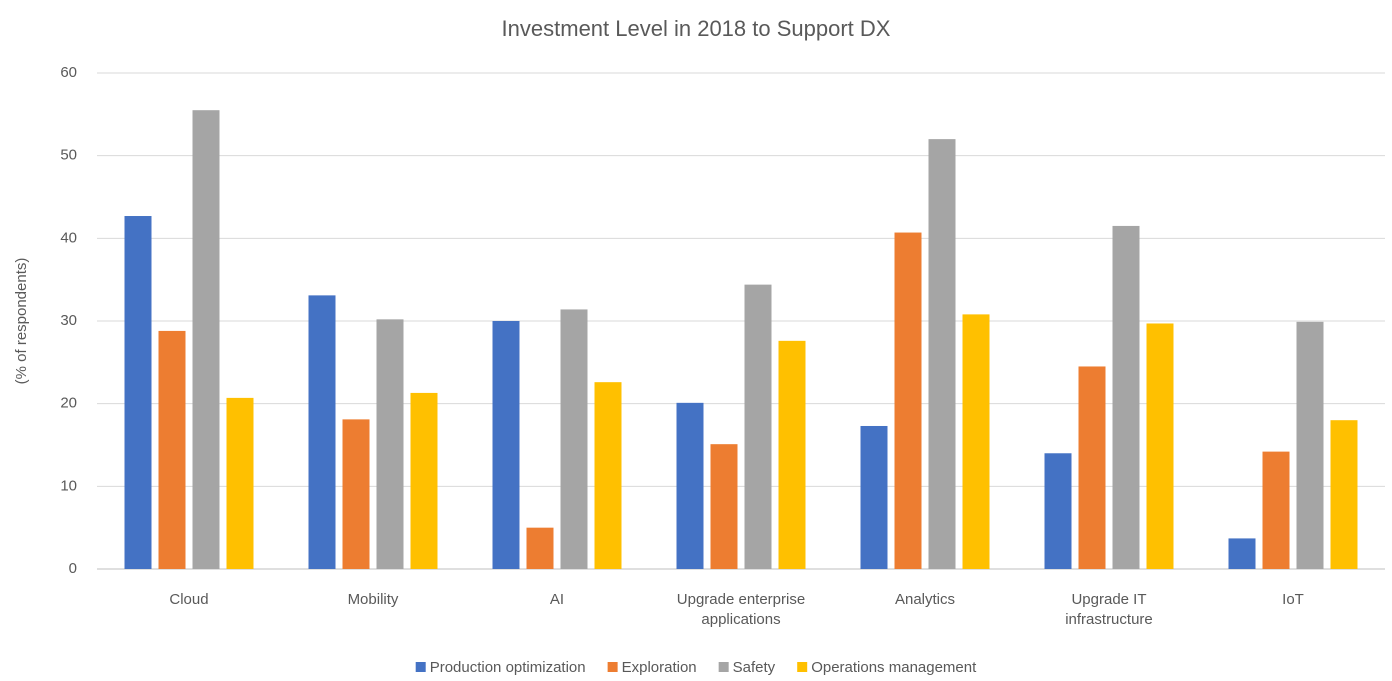  What do you see at coordinates (68, 237) in the screenshot?
I see `y-tick-label: 40` at bounding box center [68, 237].